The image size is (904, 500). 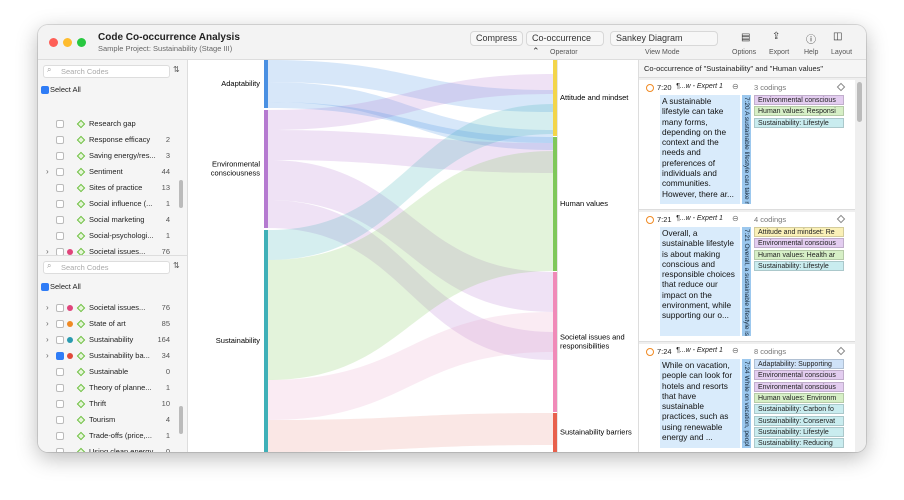 I want to click on code-row: Research gap, so click(x=108, y=124).